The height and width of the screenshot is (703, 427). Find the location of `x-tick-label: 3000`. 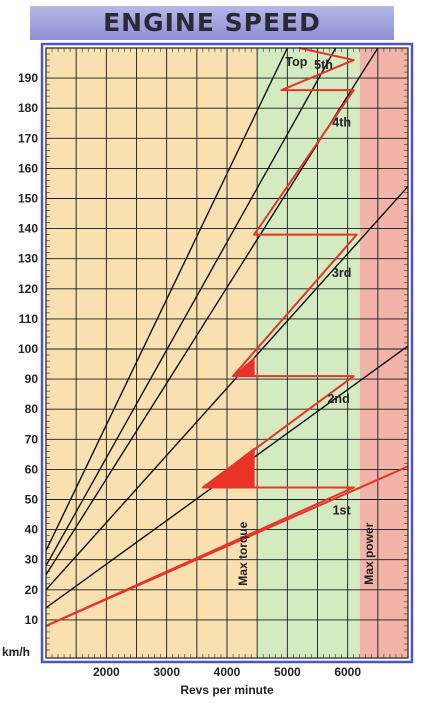

x-tick-label: 3000 is located at coordinates (166, 672).